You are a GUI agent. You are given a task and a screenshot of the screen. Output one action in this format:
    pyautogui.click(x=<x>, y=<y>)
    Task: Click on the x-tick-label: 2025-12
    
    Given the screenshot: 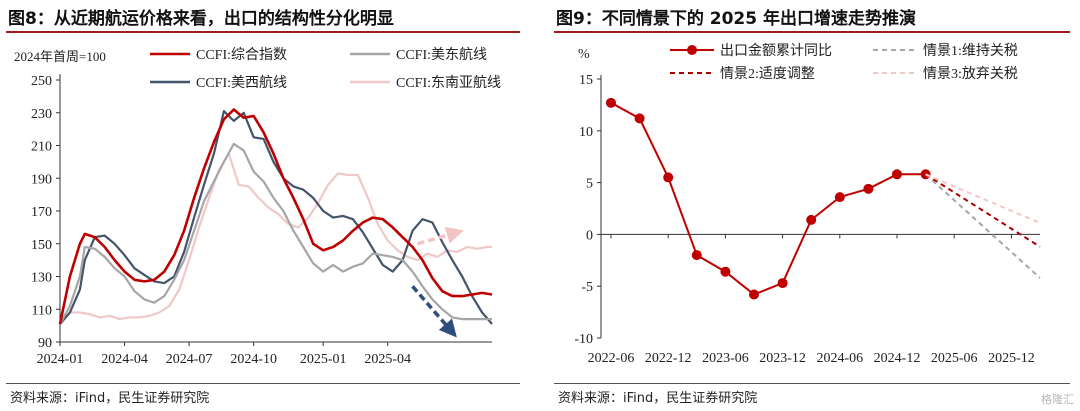 What is the action you would take?
    pyautogui.click(x=1011, y=358)
    